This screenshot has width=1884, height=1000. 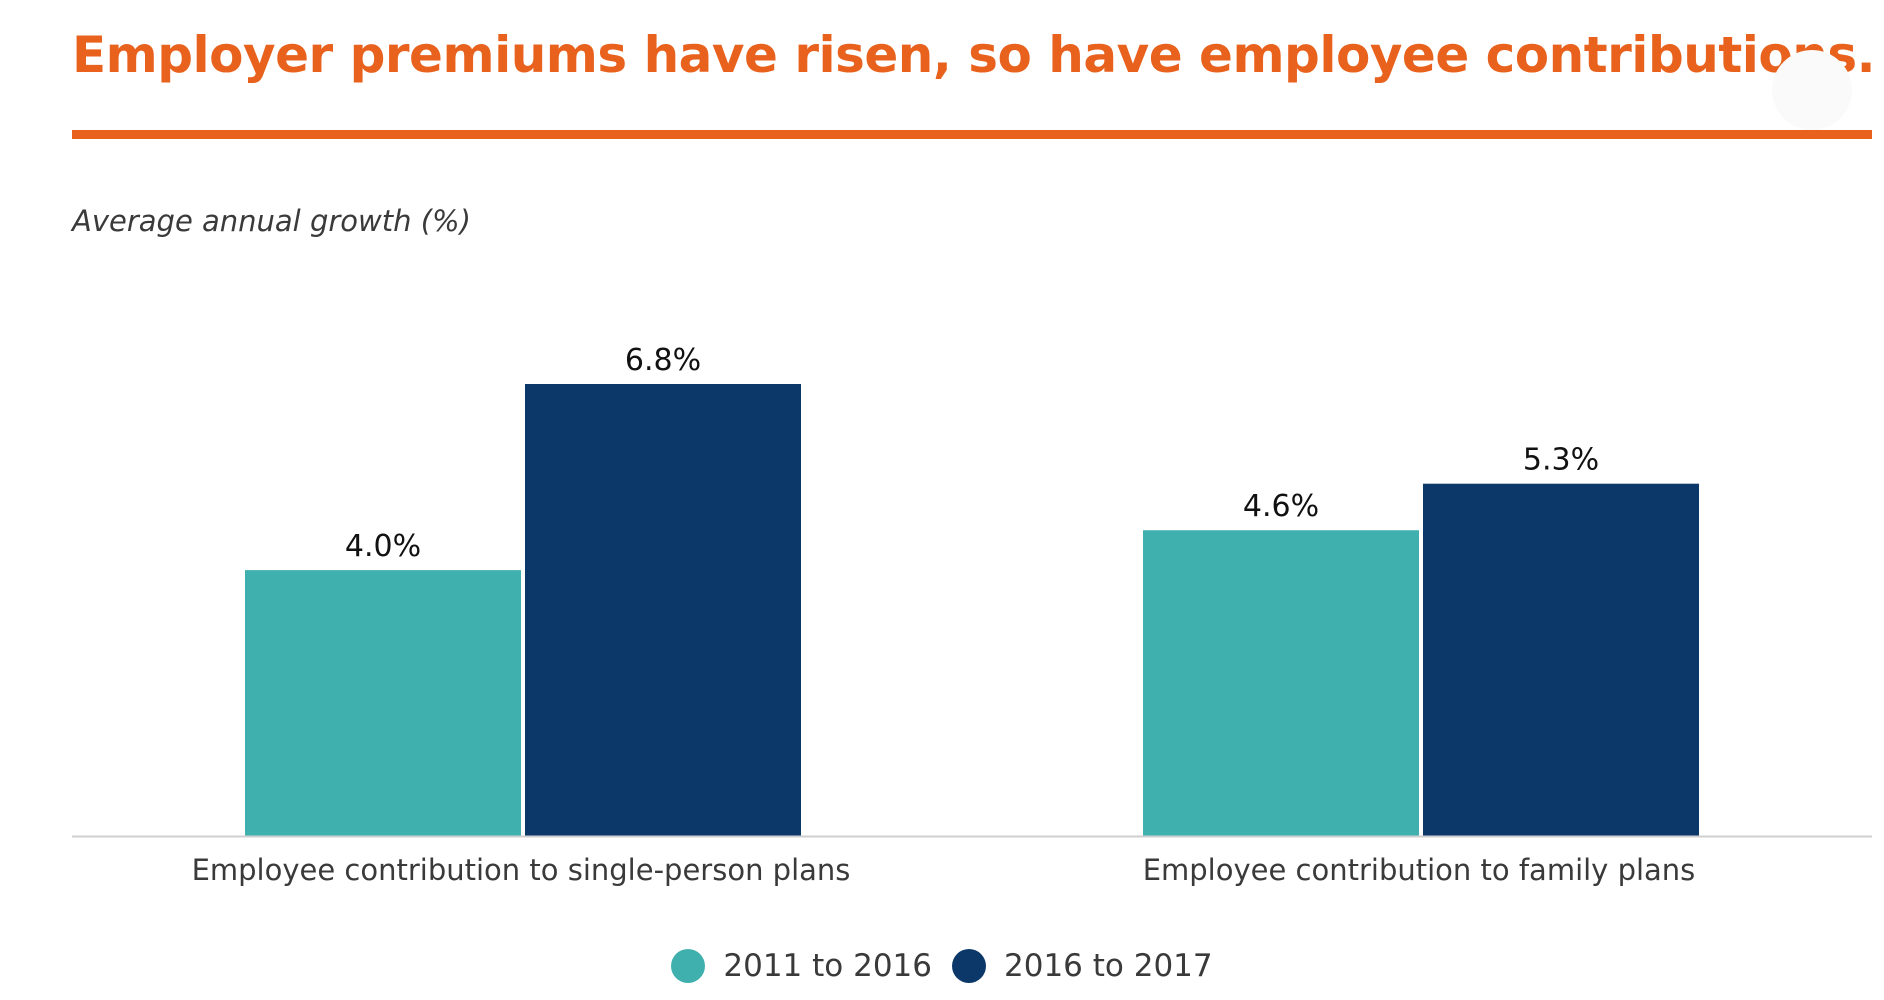 What do you see at coordinates (942, 966) in the screenshot?
I see `legend: 2011 to 2016 2016 to 2017` at bounding box center [942, 966].